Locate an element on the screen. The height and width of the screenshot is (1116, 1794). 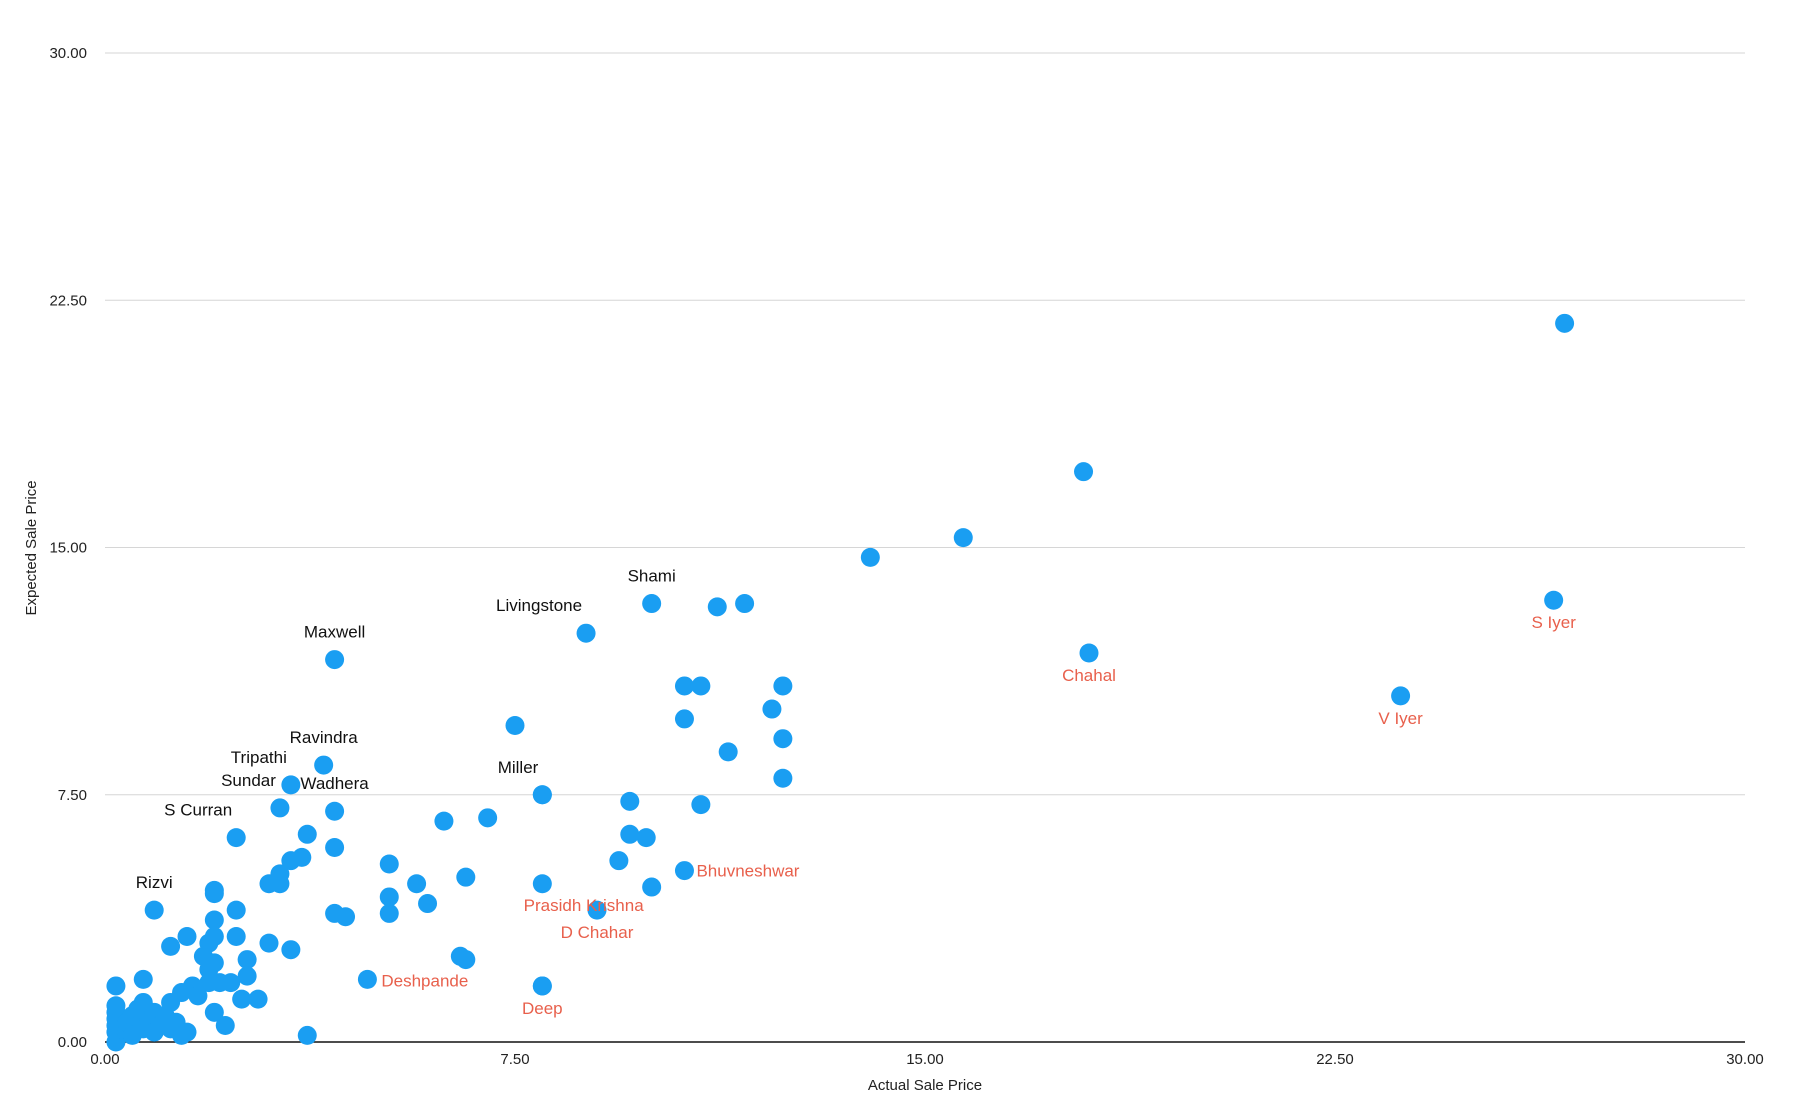
y-axis-title: Expected Sale Price is located at coordinates (31, 547).